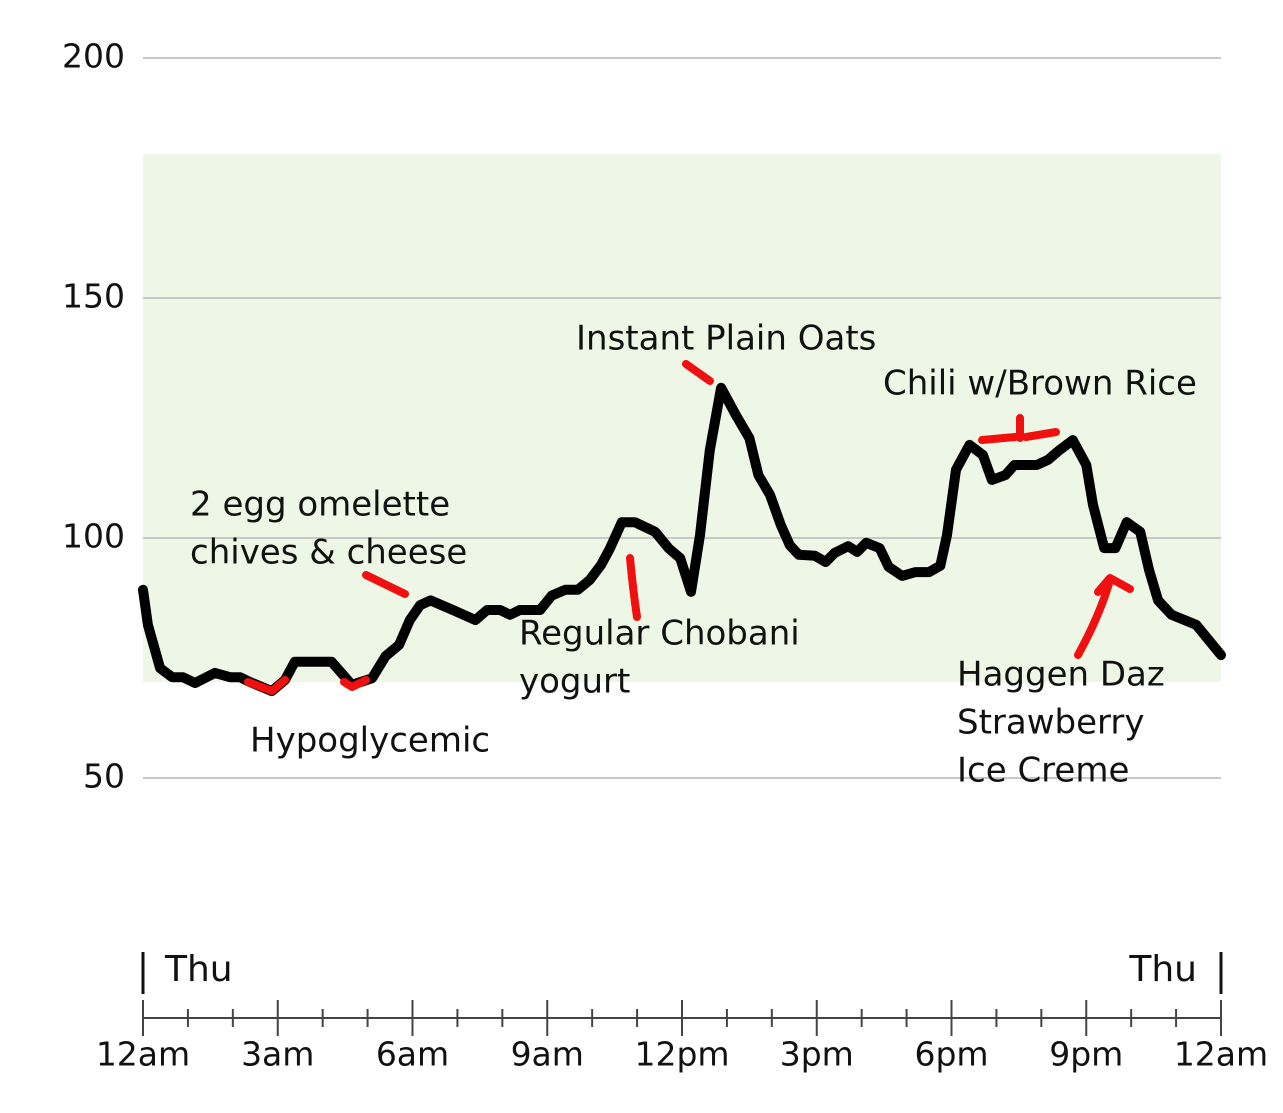 The height and width of the screenshot is (1113, 1283). Describe the element at coordinates (277, 1054) in the screenshot. I see `x-tick-label: 3am` at that location.